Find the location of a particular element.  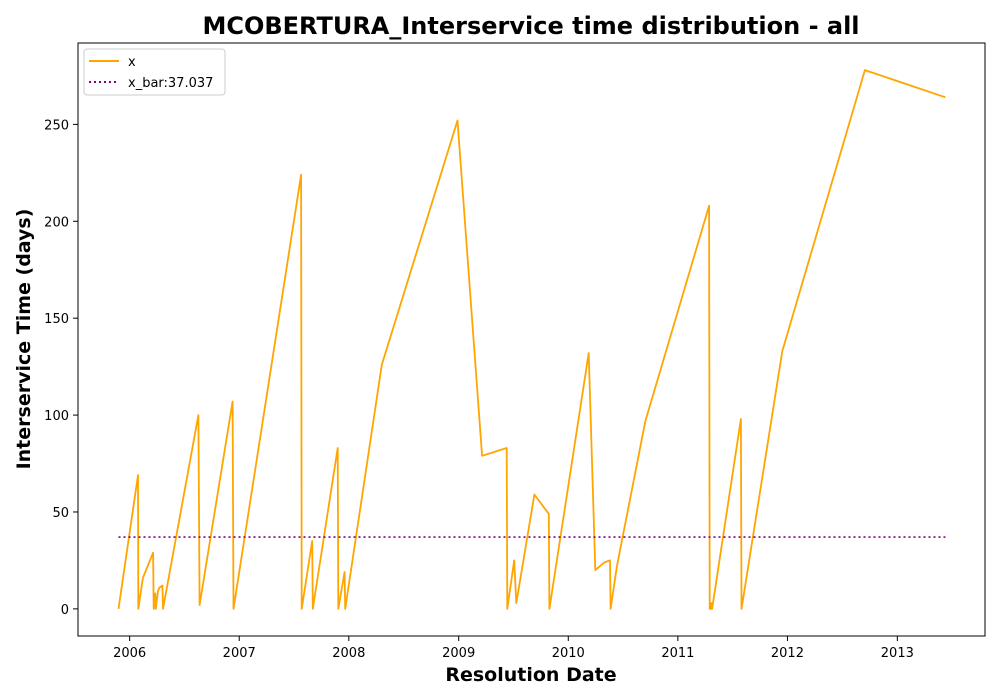

legend-box is located at coordinates (154, 72).